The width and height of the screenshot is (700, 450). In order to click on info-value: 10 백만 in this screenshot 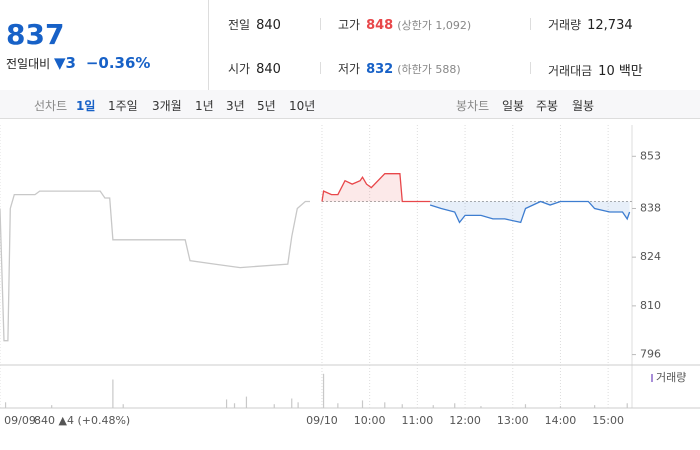, I will do `click(620, 71)`.